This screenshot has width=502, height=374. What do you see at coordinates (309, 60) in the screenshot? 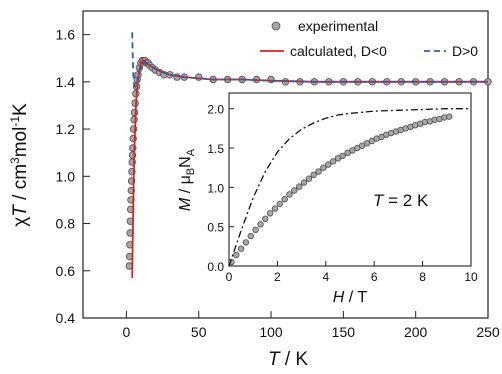
I see `main-series-line` at bounding box center [309, 60].